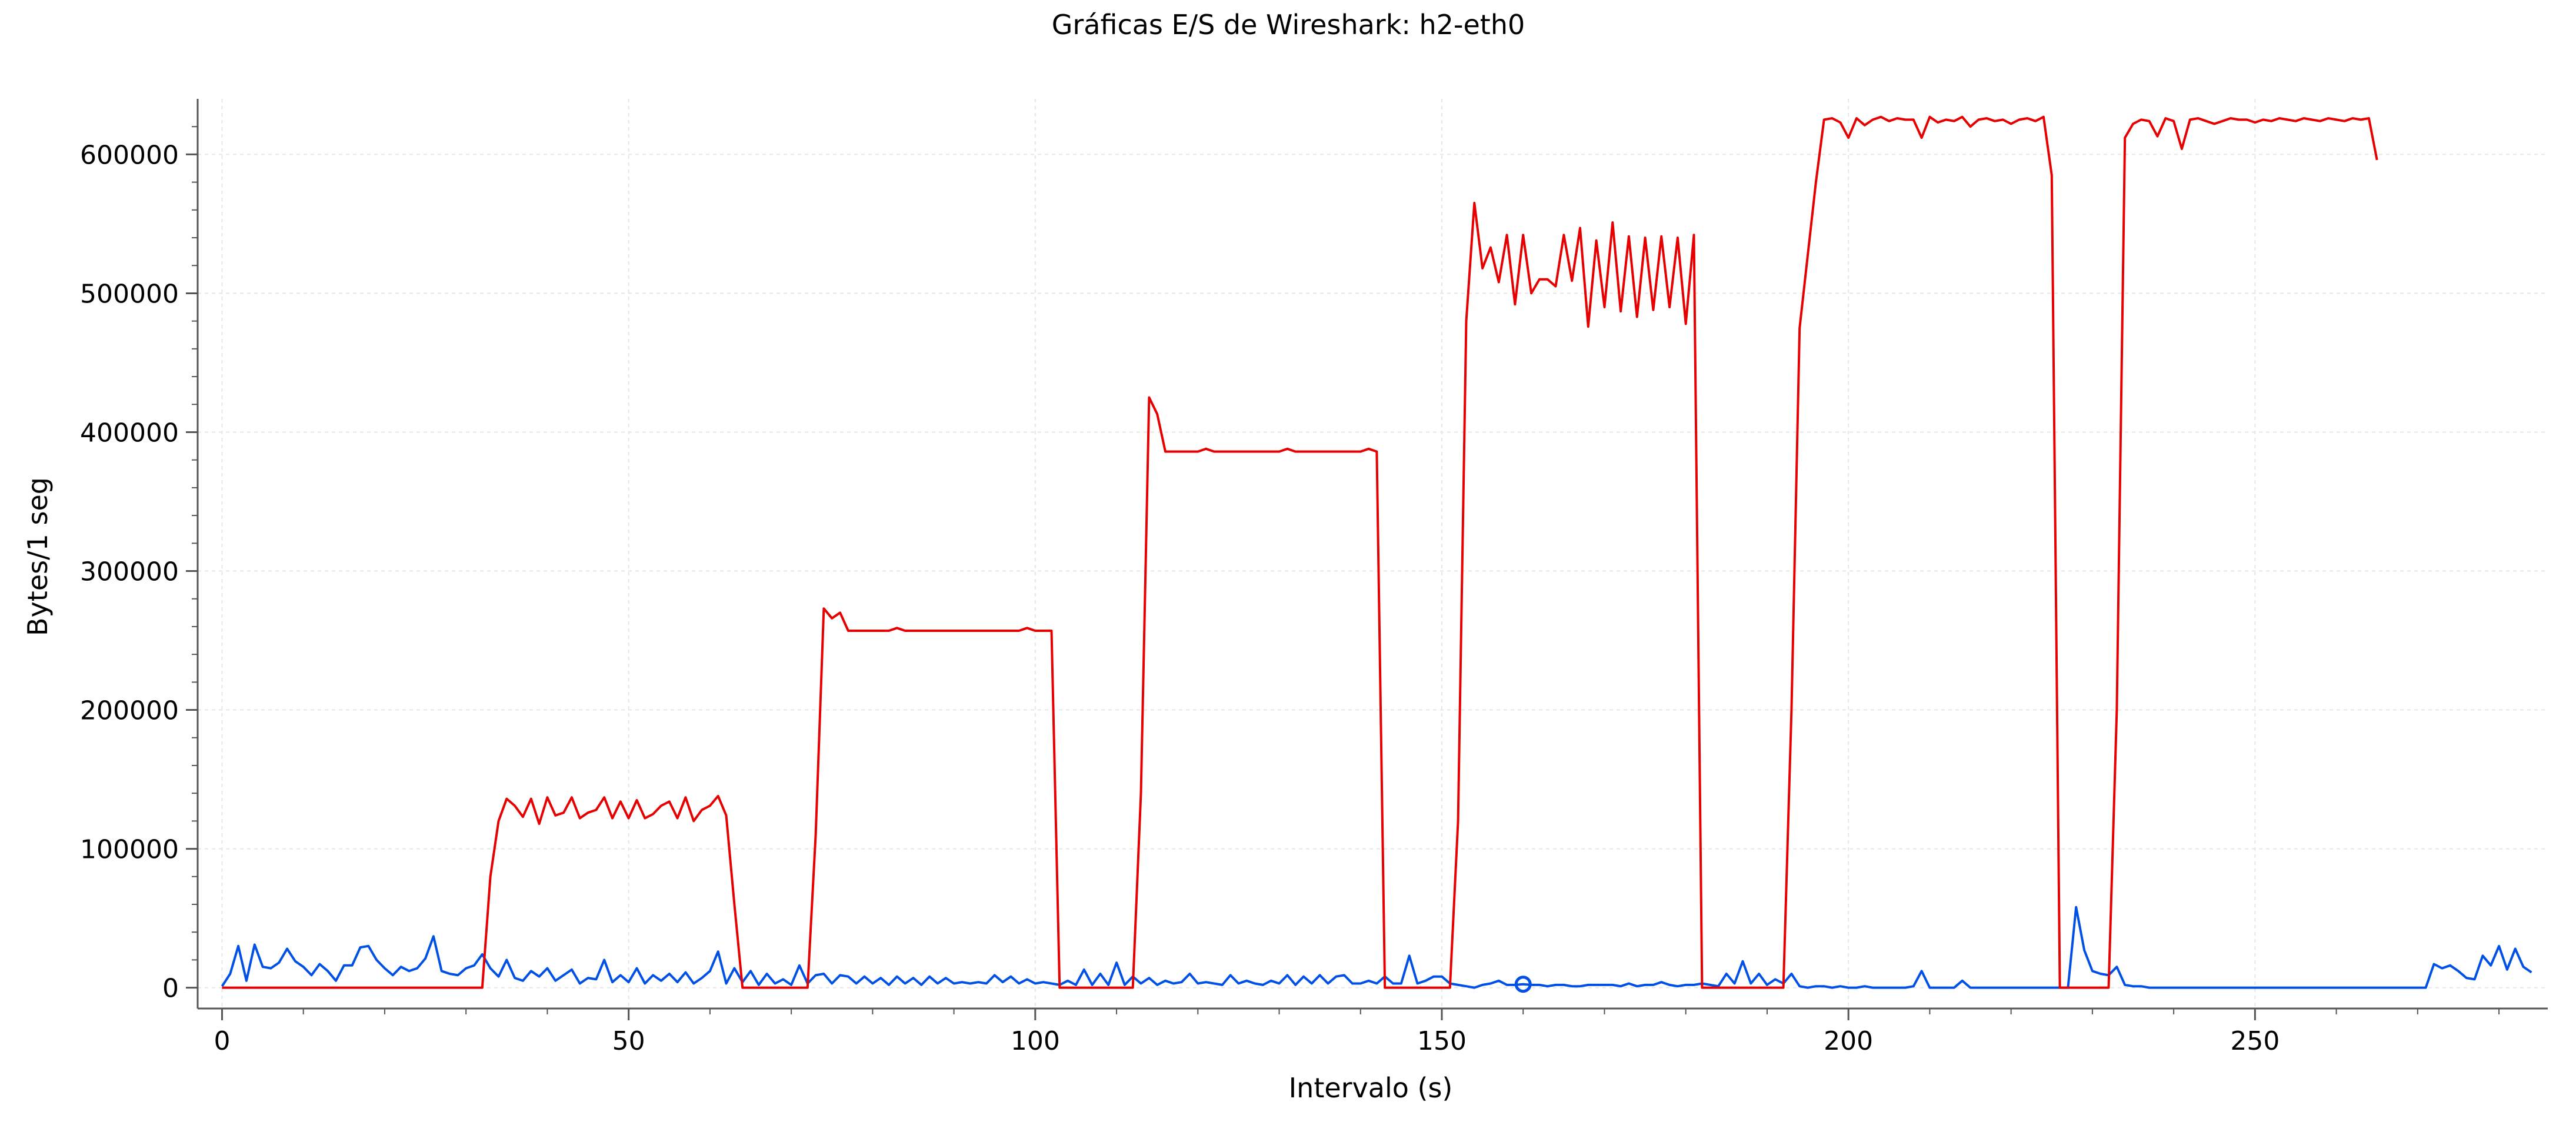 Image resolution: width=2576 pixels, height=1125 pixels. What do you see at coordinates (1442, 1041) in the screenshot?
I see `x-tick-label: 150` at bounding box center [1442, 1041].